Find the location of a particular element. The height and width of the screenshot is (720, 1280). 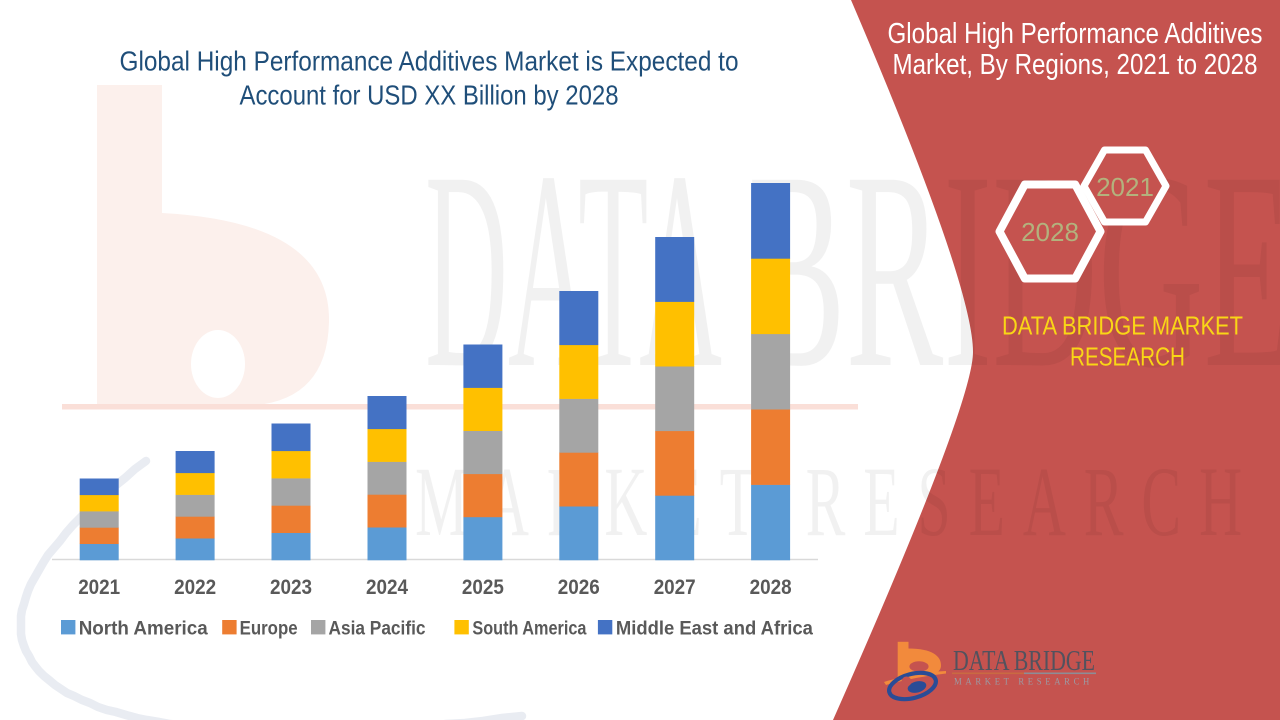

svg-text: Middle East and Africa is located at coordinates (714, 629).